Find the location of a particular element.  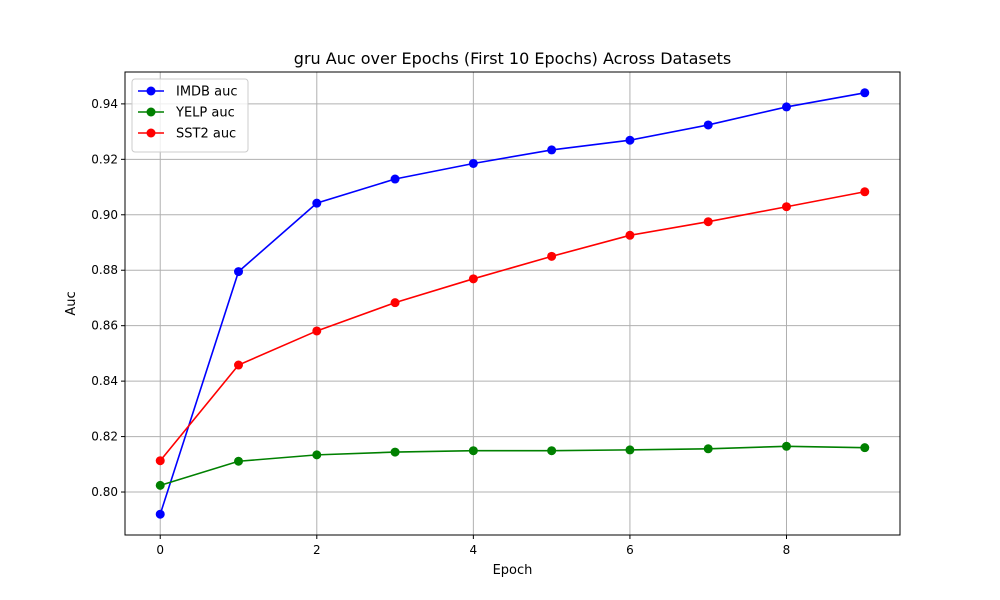

series-line is located at coordinates (512, 466).